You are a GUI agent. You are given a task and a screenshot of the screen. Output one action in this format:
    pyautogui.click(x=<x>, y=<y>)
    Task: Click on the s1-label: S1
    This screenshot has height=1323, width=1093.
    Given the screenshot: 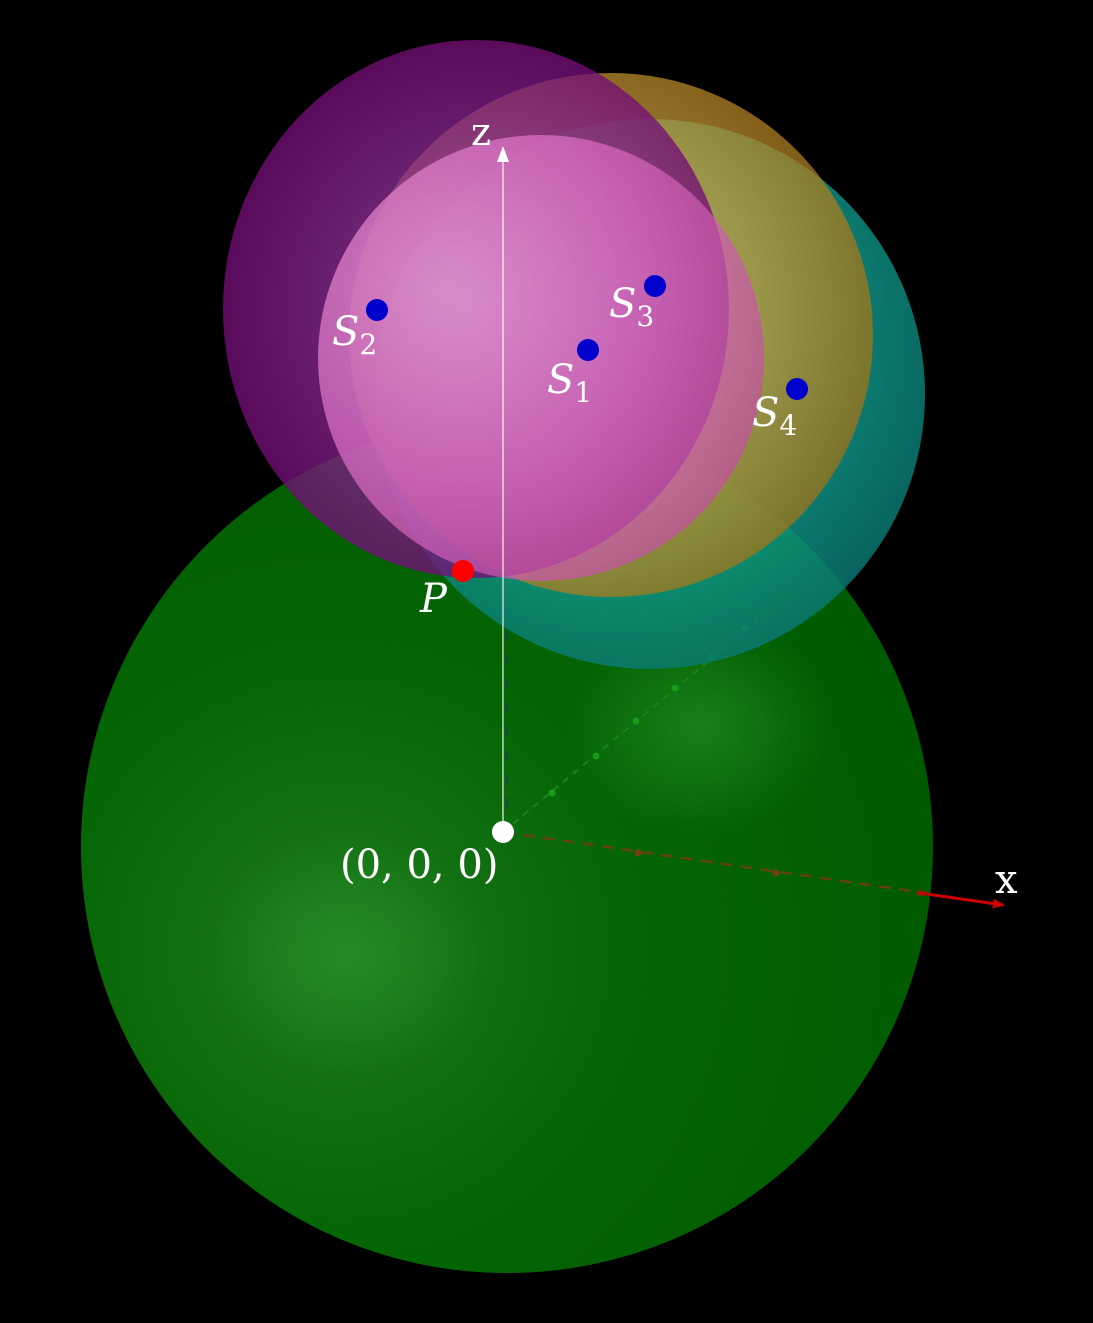 What is the action you would take?
    pyautogui.click(x=569, y=383)
    